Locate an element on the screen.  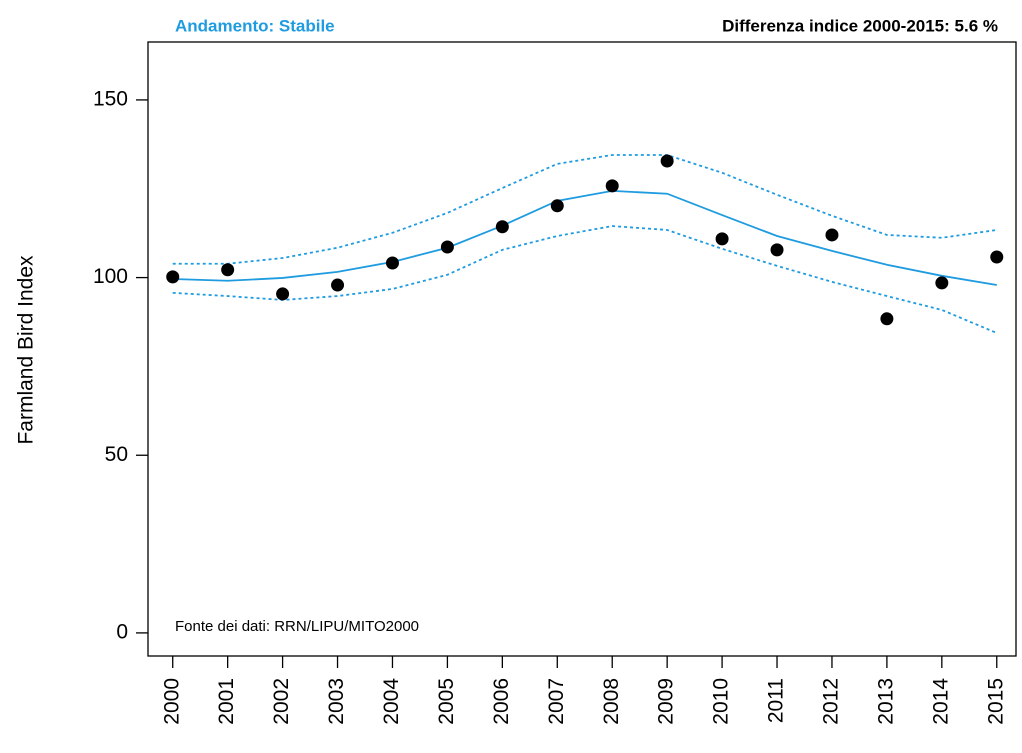
x-tick-label: 2002 is located at coordinates (281, 701).